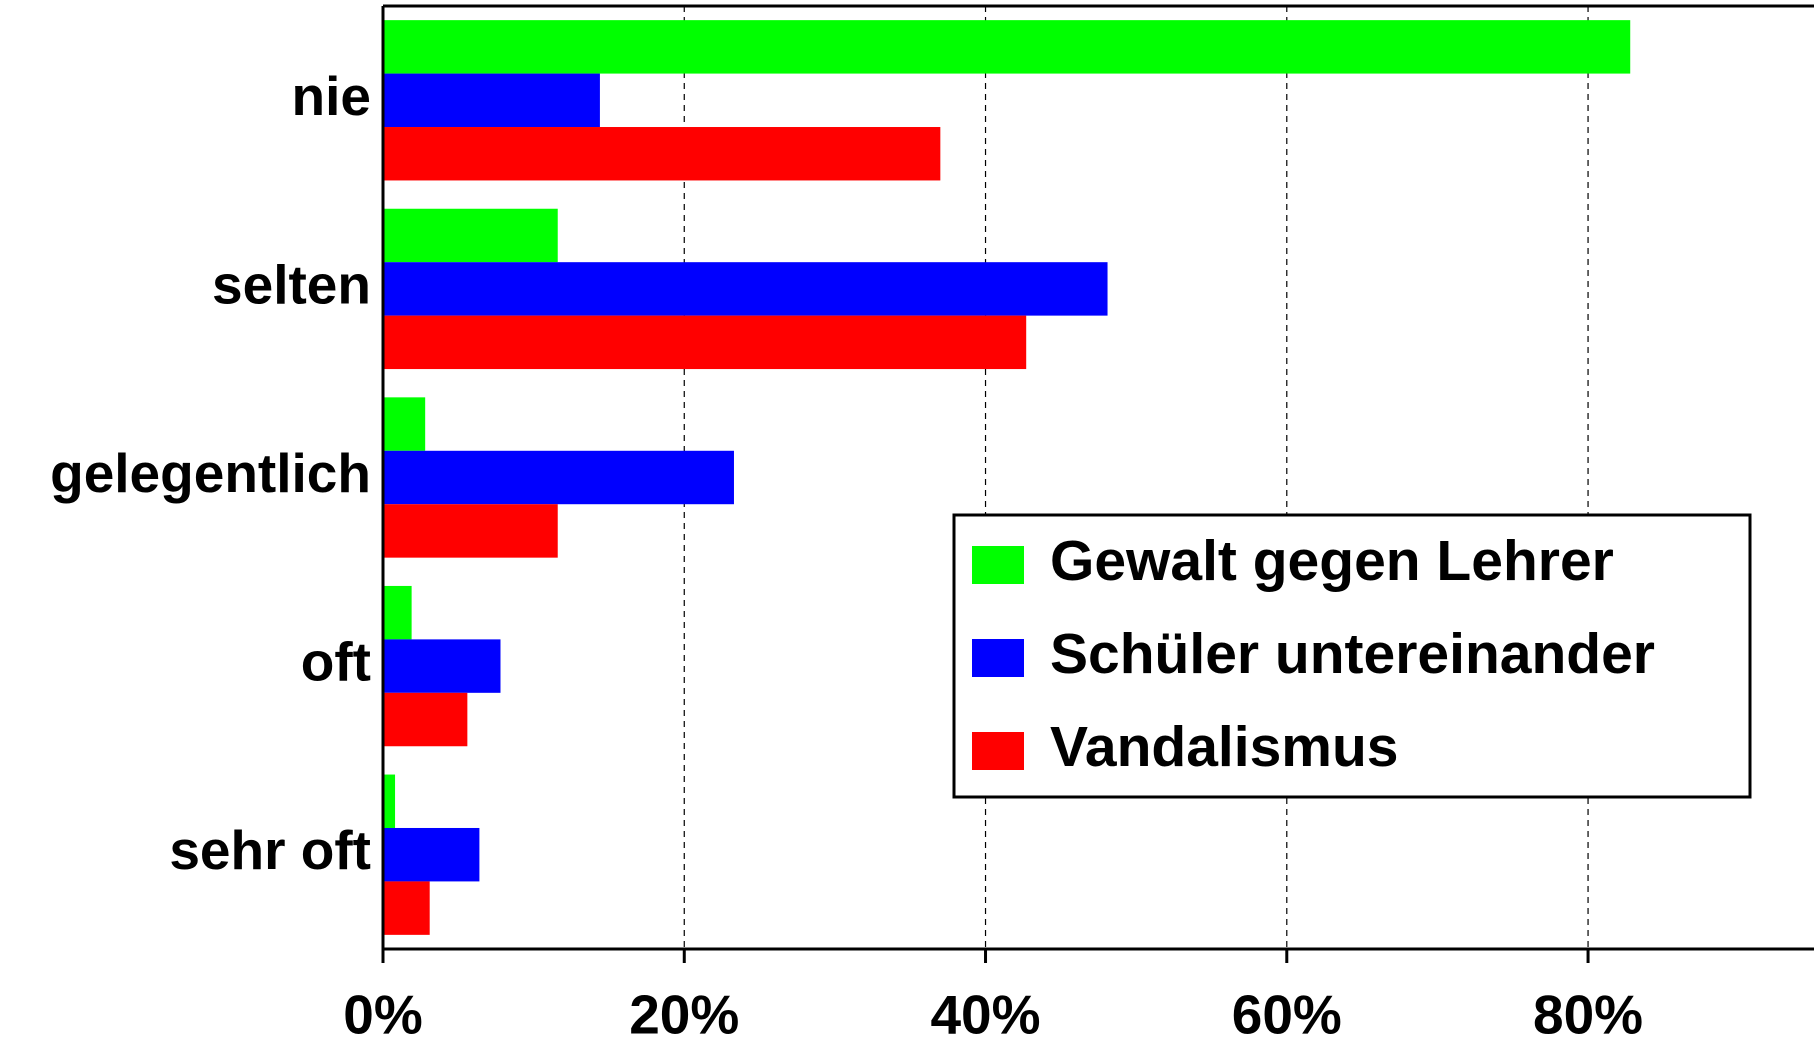  I want to click on legend-label: Vandalismus, so click(1224, 747).